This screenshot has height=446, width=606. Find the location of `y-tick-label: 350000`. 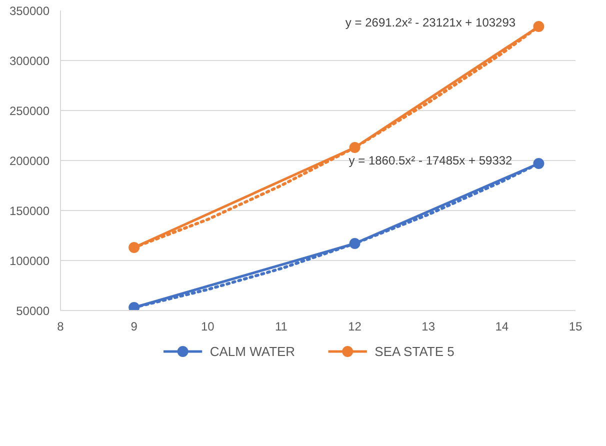

y-tick-label: 350000 is located at coordinates (29, 11).